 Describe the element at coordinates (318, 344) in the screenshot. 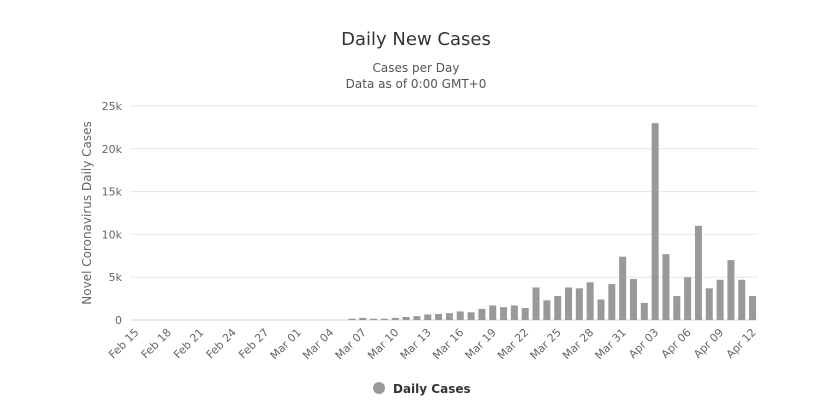

I see `x-tick-label: Mar 04` at that location.